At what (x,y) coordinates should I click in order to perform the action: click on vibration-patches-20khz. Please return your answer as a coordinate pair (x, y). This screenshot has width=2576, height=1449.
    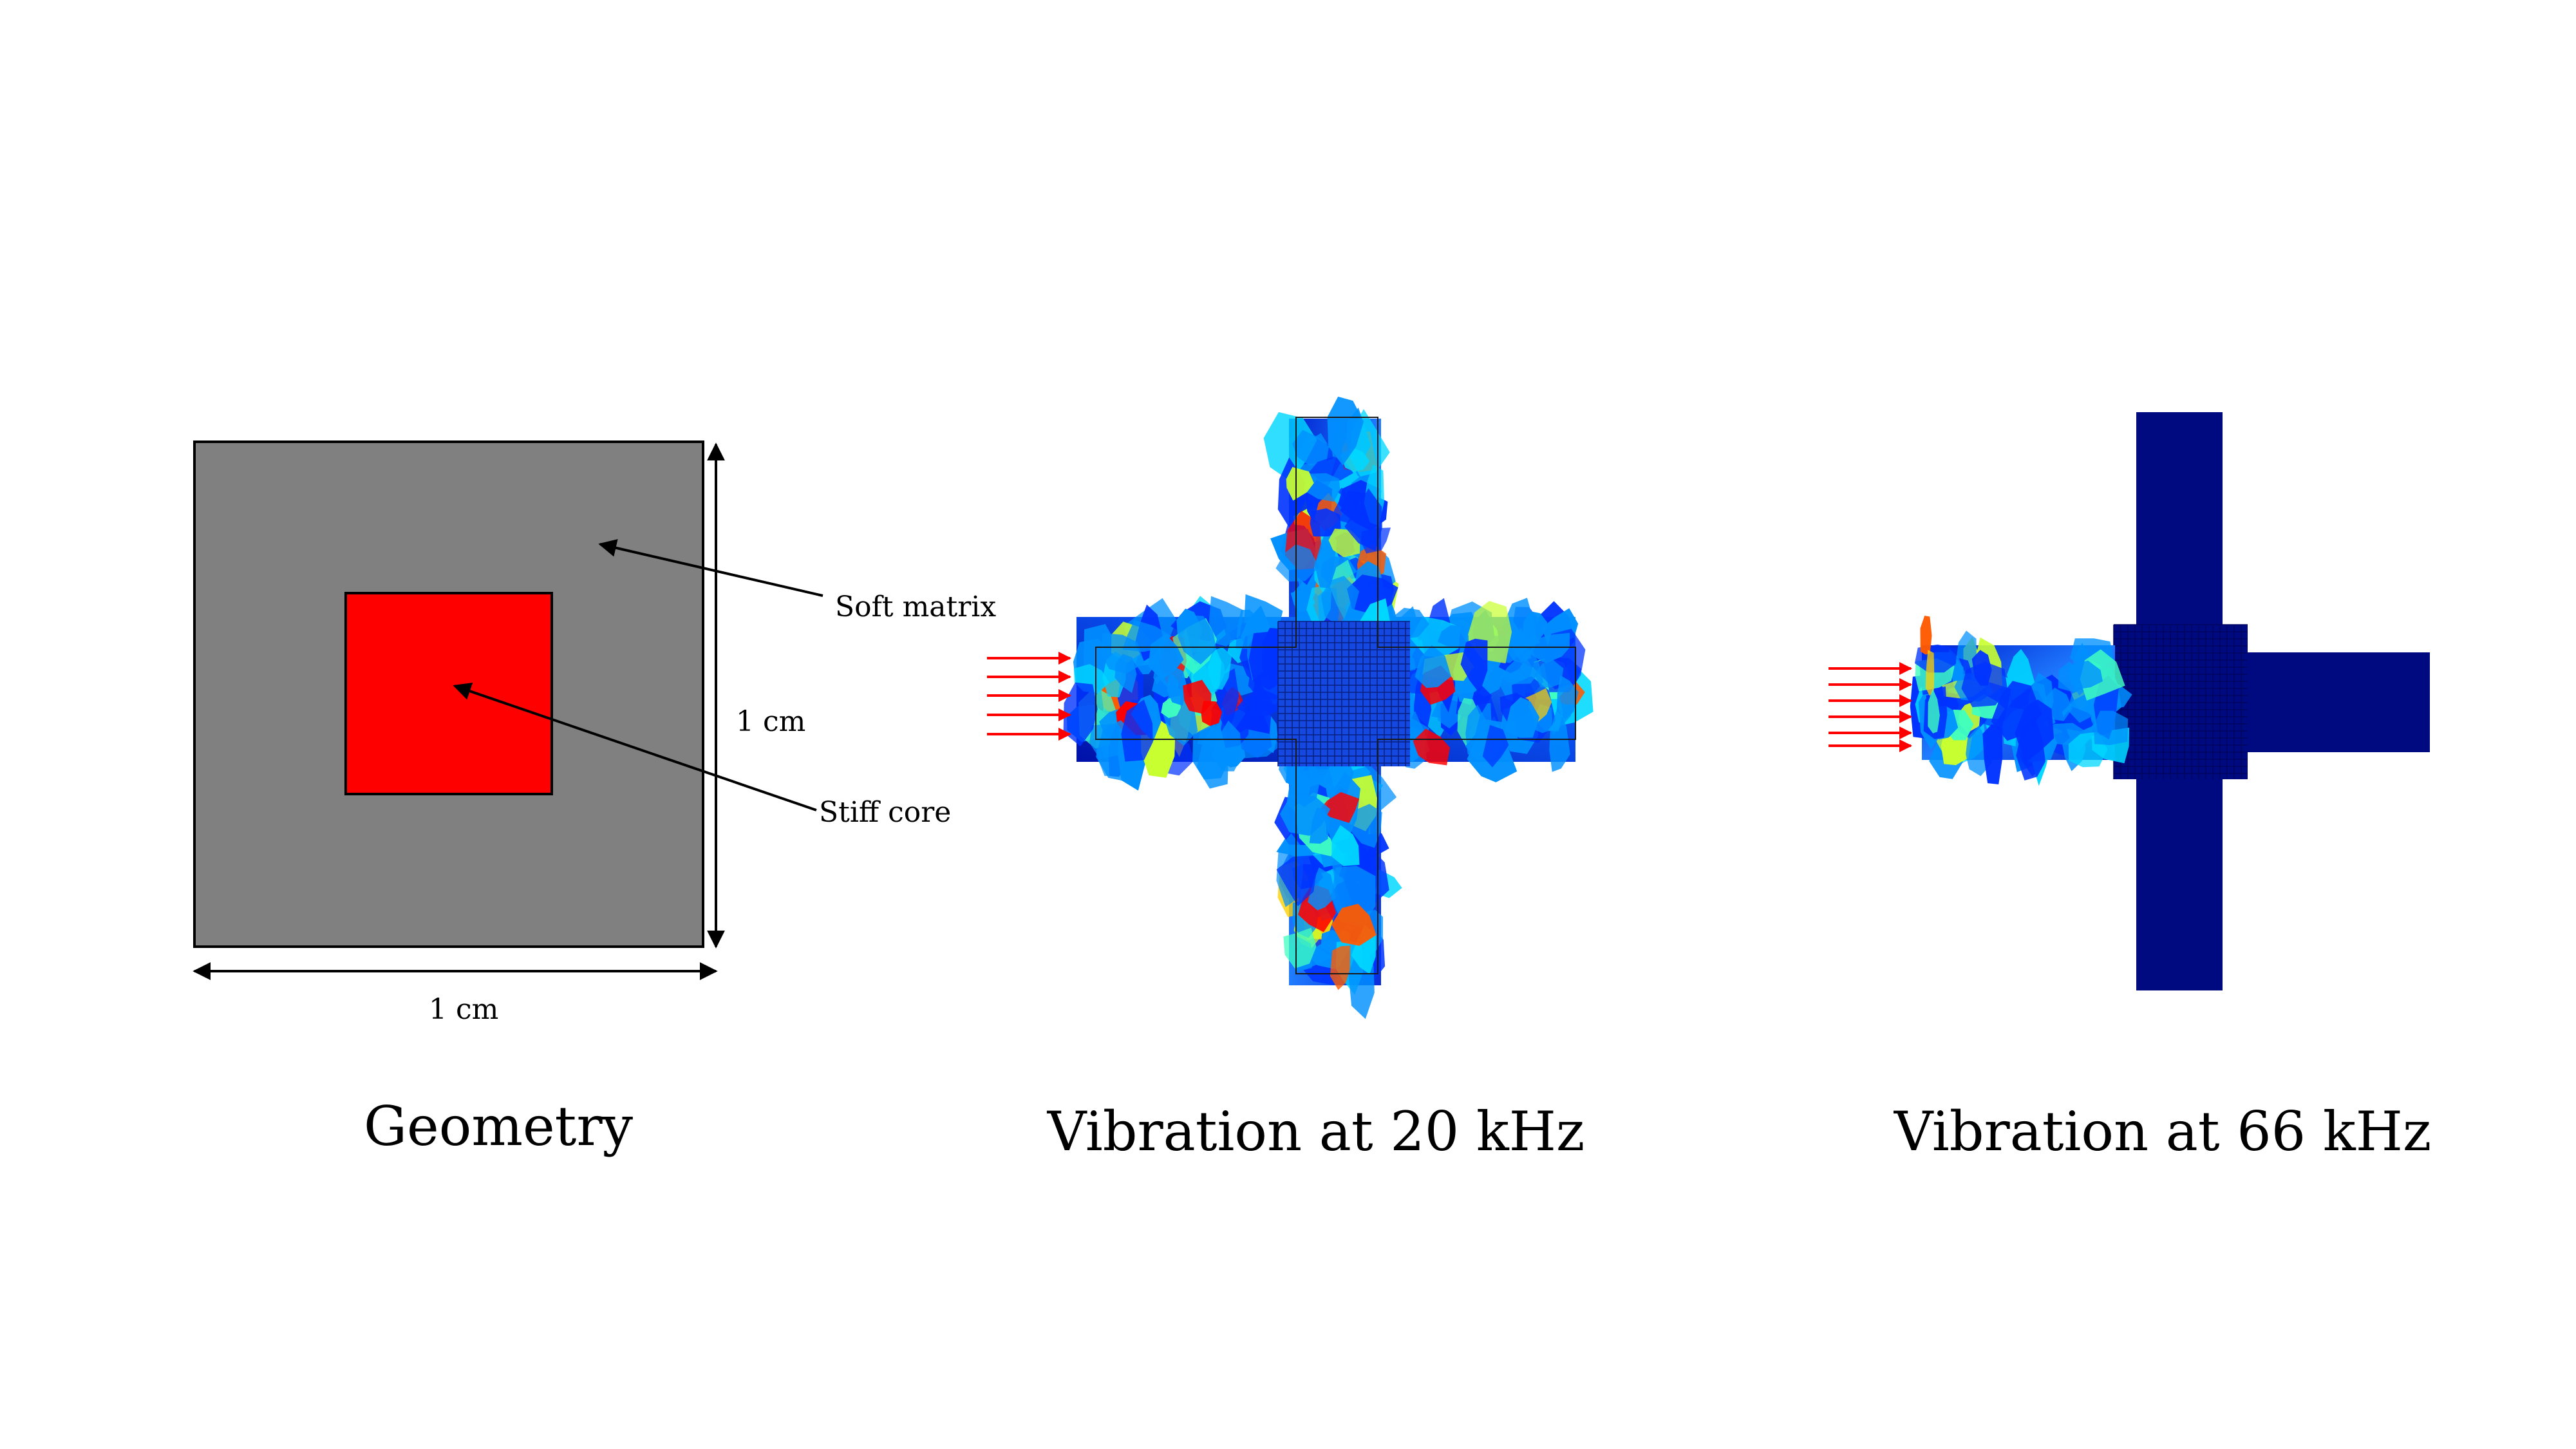
    Looking at the image, I should click on (1328, 708).